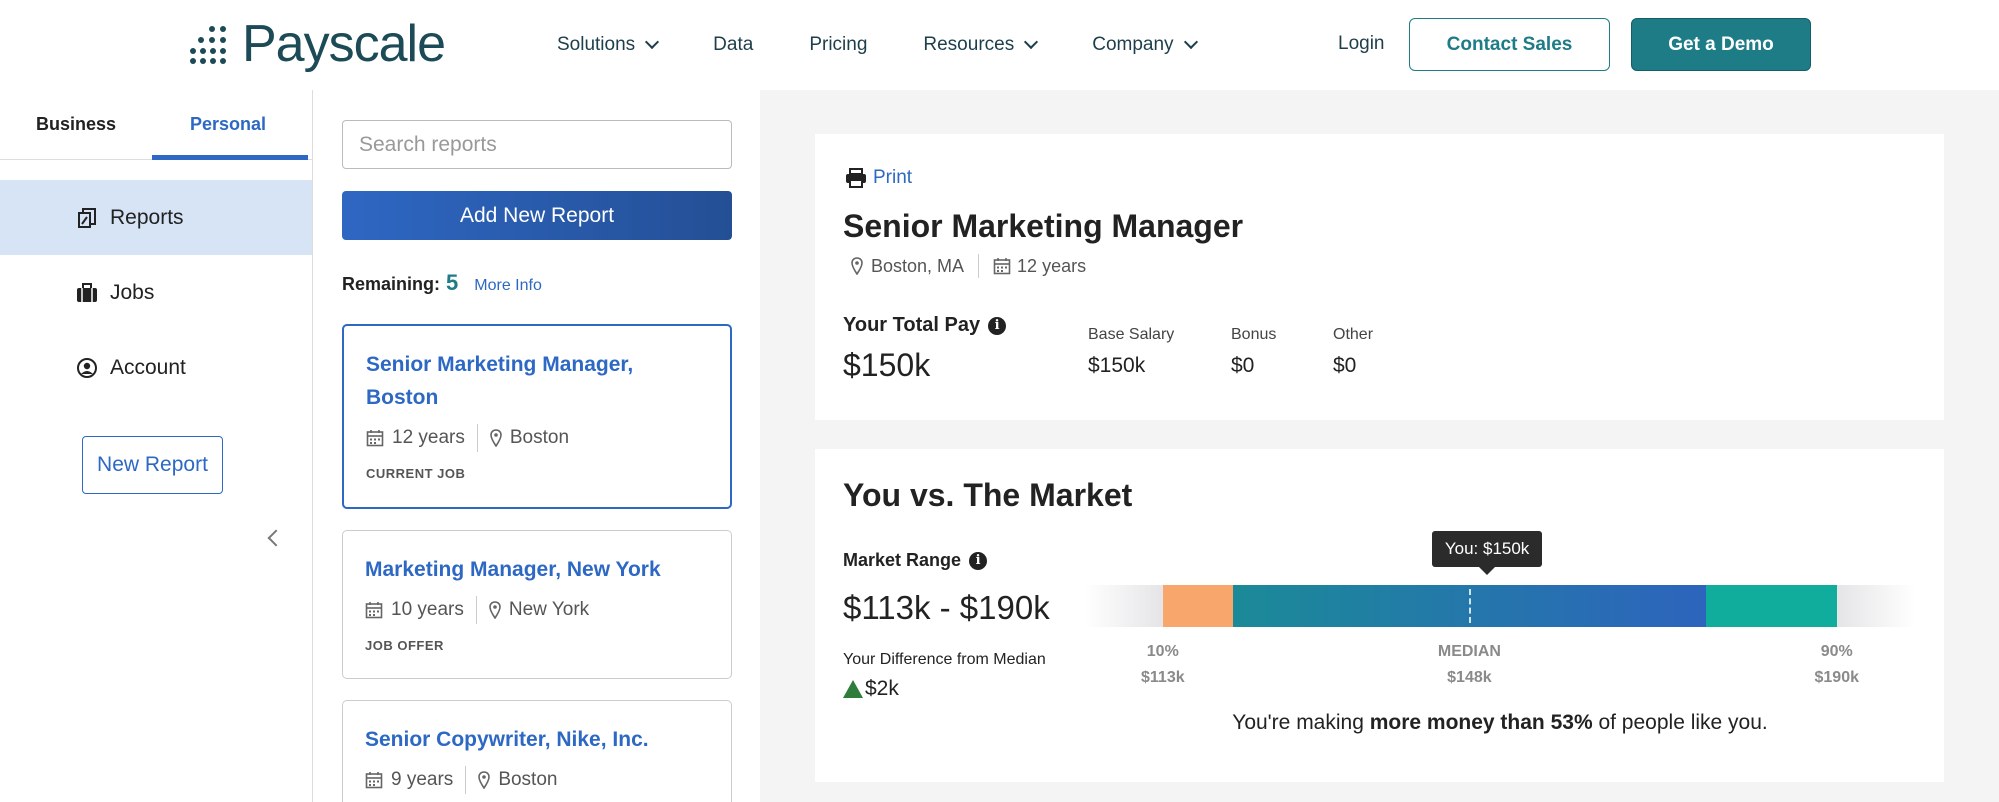 This screenshot has width=1999, height=802. What do you see at coordinates (507, 739) in the screenshot?
I see `report-card-title: Senior Copywriter, Nike, Inc.` at bounding box center [507, 739].